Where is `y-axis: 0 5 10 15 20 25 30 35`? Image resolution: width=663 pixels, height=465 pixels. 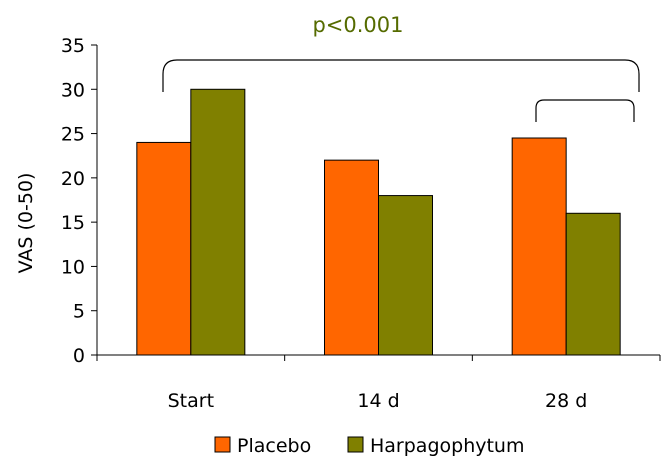
y-axis: 0 5 10 15 20 25 30 35 is located at coordinates (79, 201).